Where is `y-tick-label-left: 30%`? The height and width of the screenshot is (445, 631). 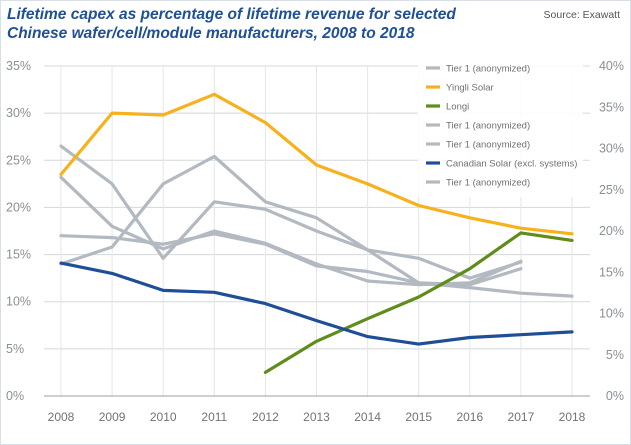
y-tick-label-left: 30% is located at coordinates (18, 113).